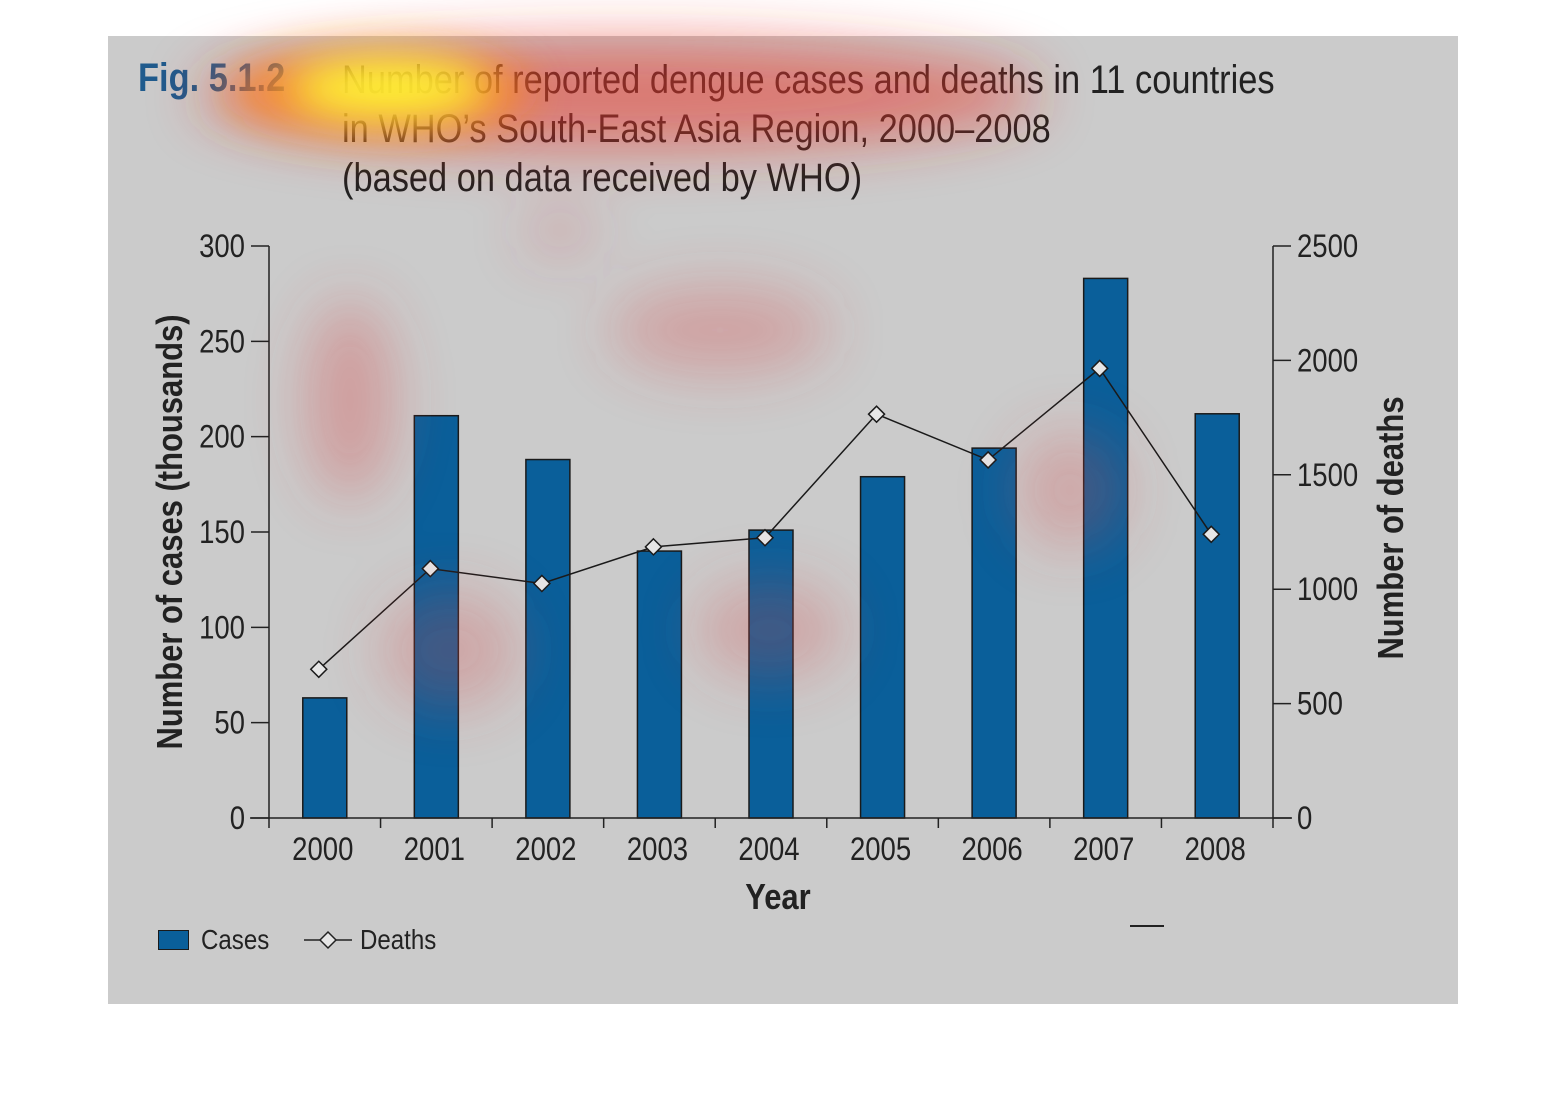  I want to click on right-tick-label: 500, so click(1320, 704).